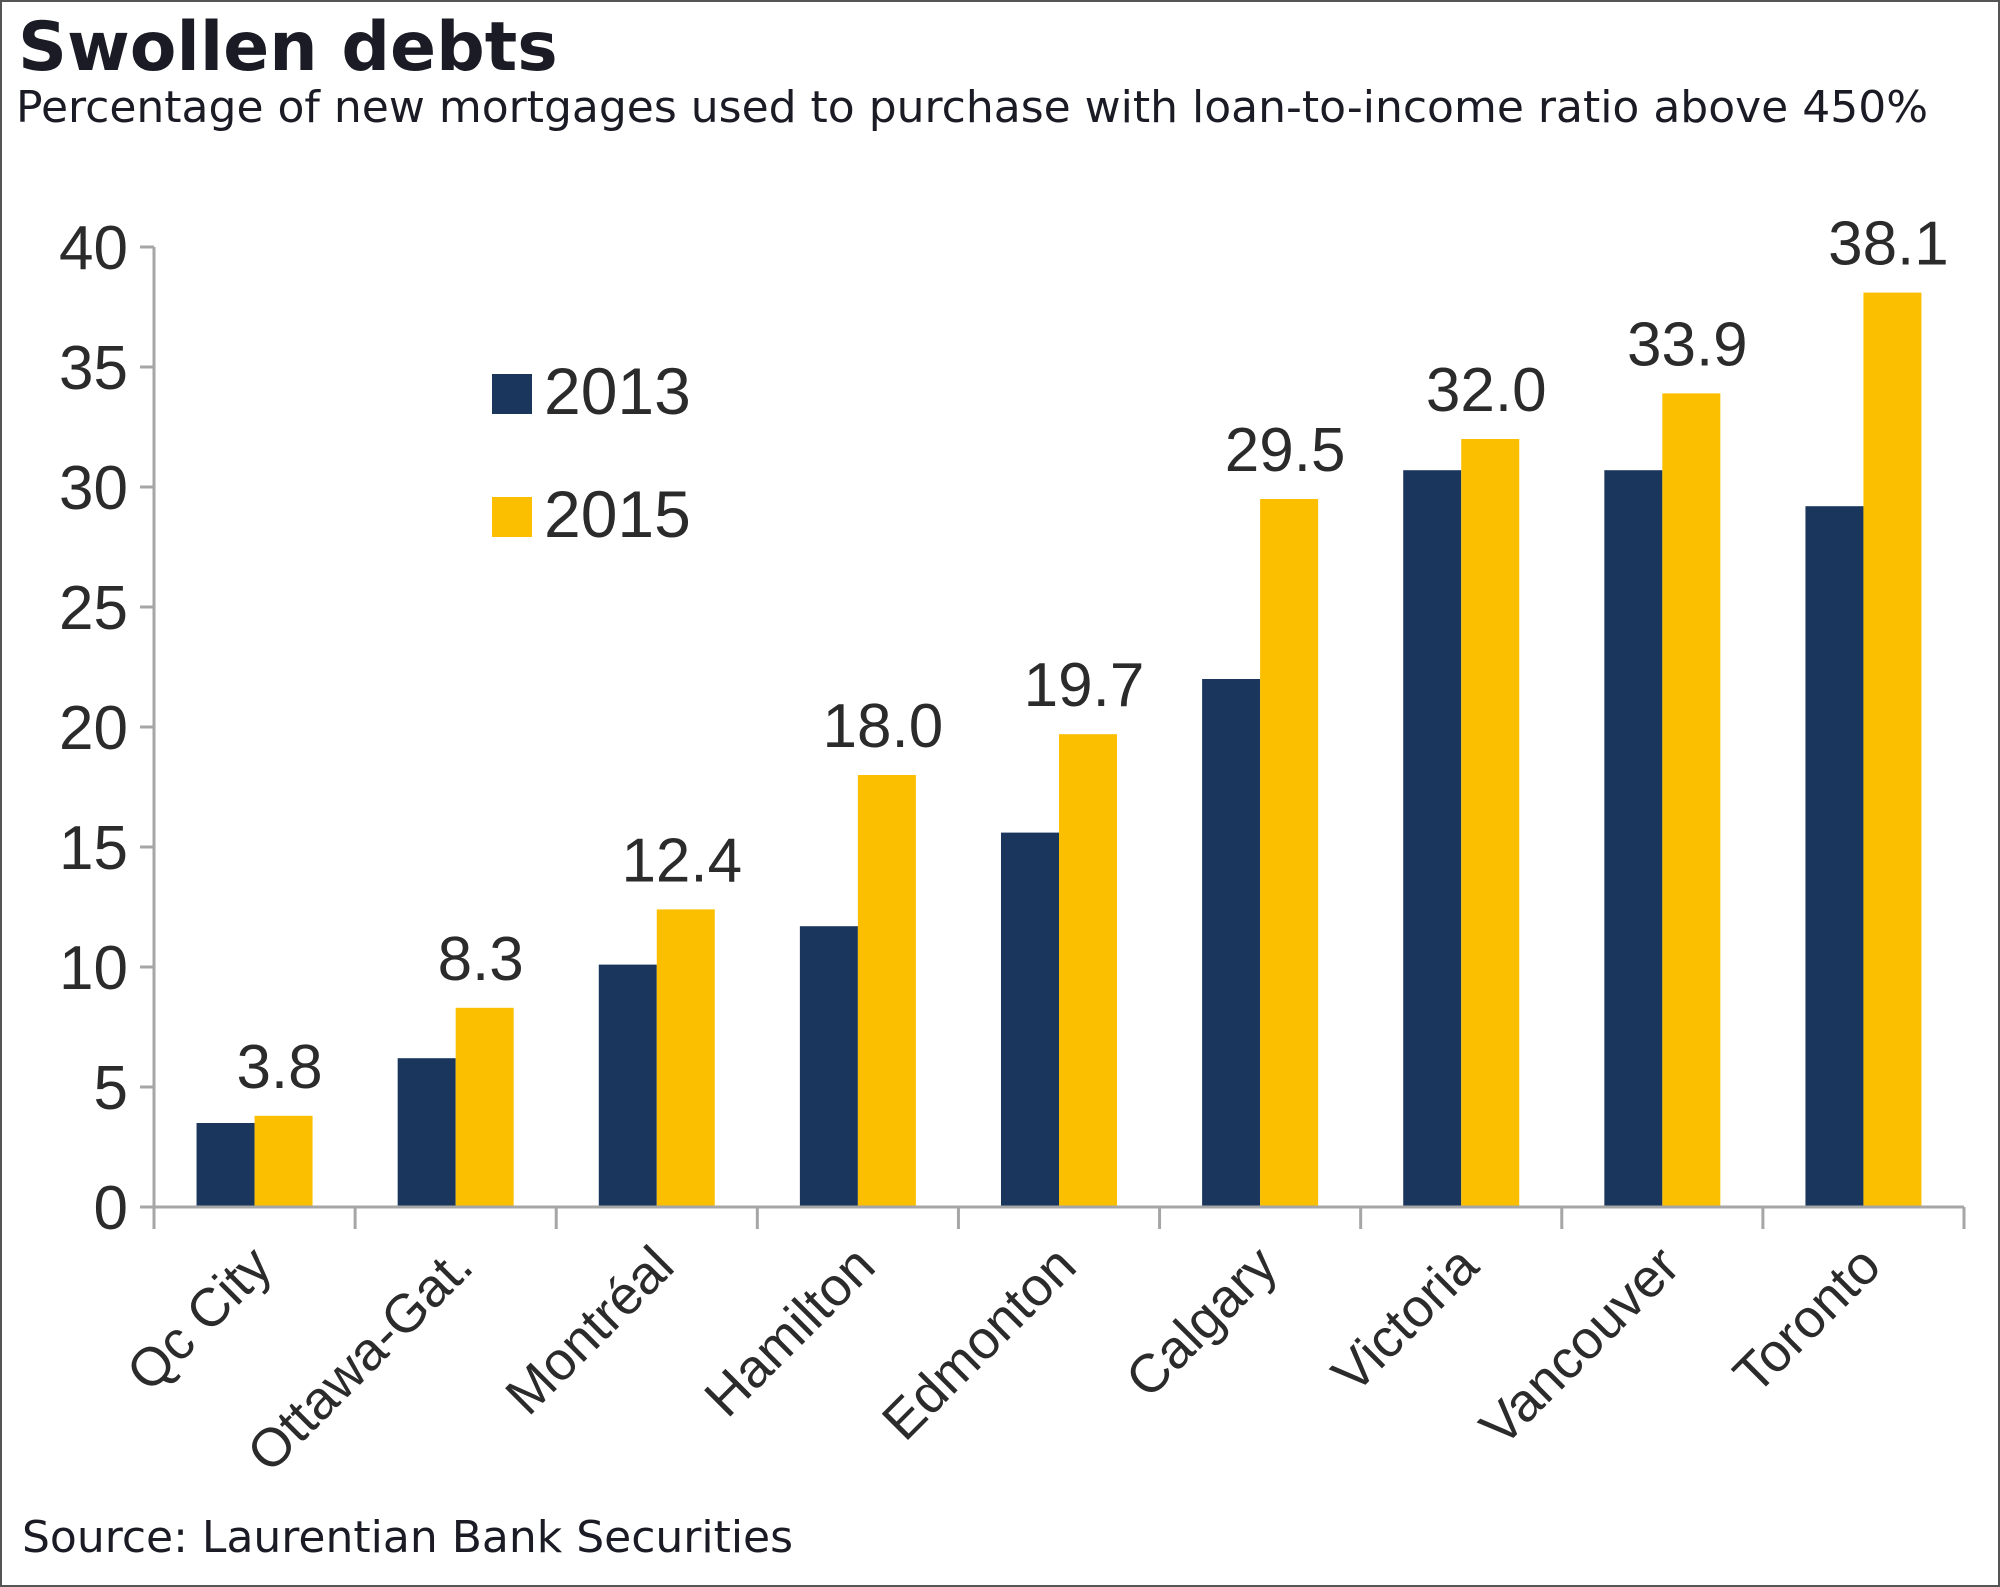 Image resolution: width=2000 pixels, height=1587 pixels. I want to click on legend-label-2015: 2015, so click(617, 514).